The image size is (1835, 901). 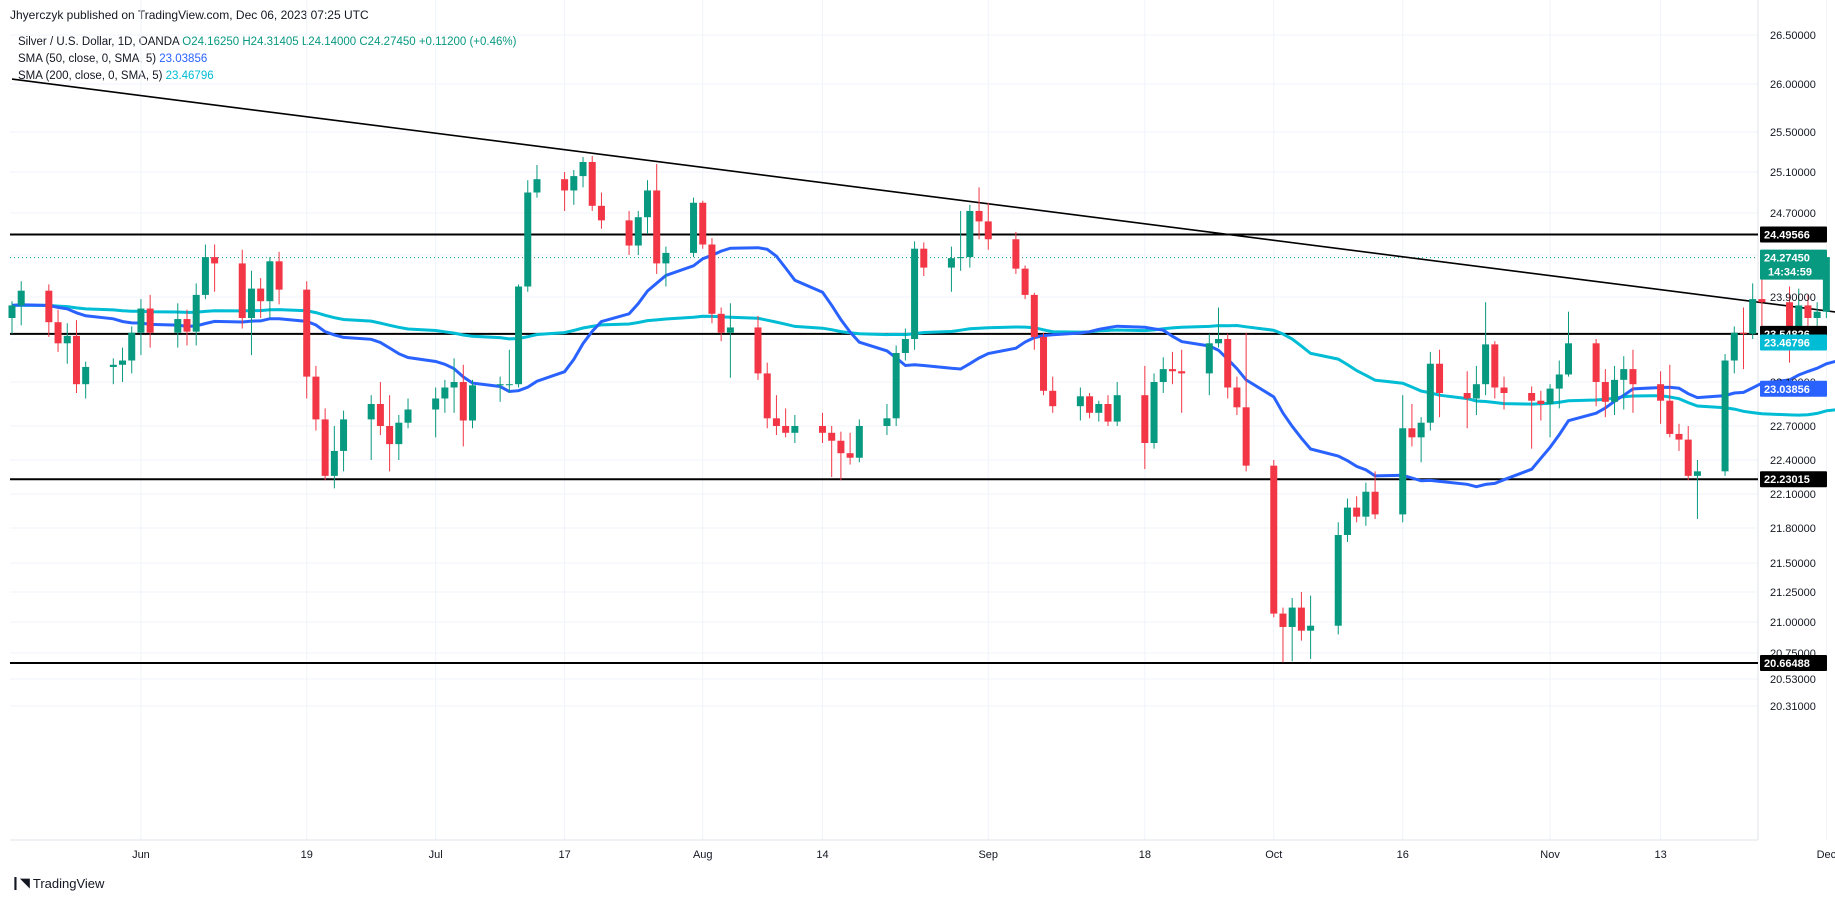 What do you see at coordinates (1793, 214) in the screenshot?
I see `price-tick-label: 24.70000` at bounding box center [1793, 214].